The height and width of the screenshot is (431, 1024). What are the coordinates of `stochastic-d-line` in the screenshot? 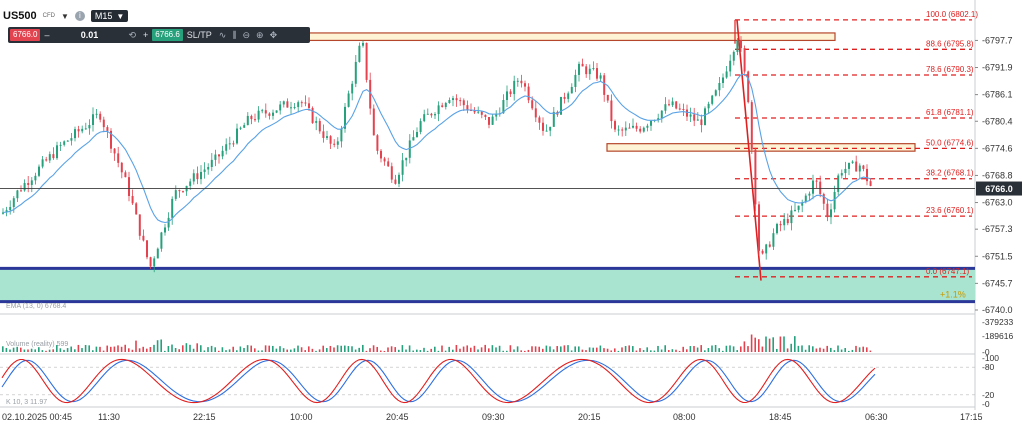 It's located at (438, 381).